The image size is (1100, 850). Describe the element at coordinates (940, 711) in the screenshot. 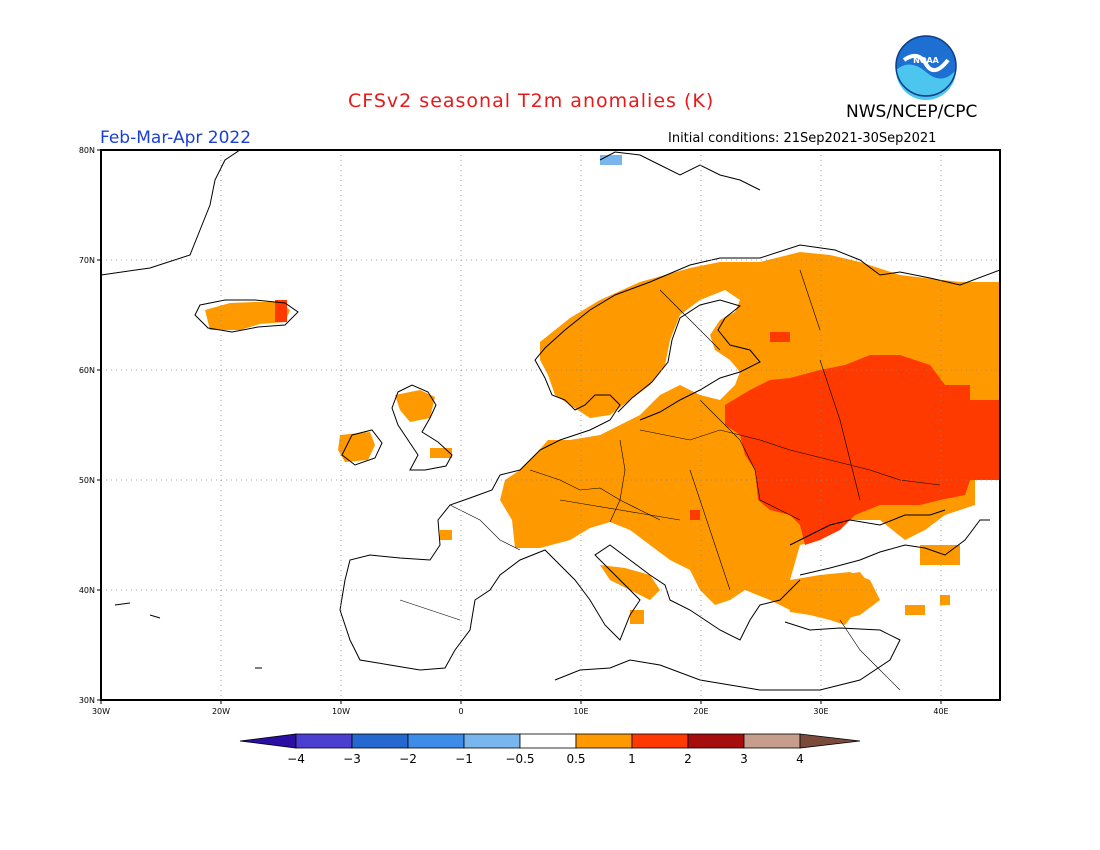

I see `lon-label: 40E` at that location.